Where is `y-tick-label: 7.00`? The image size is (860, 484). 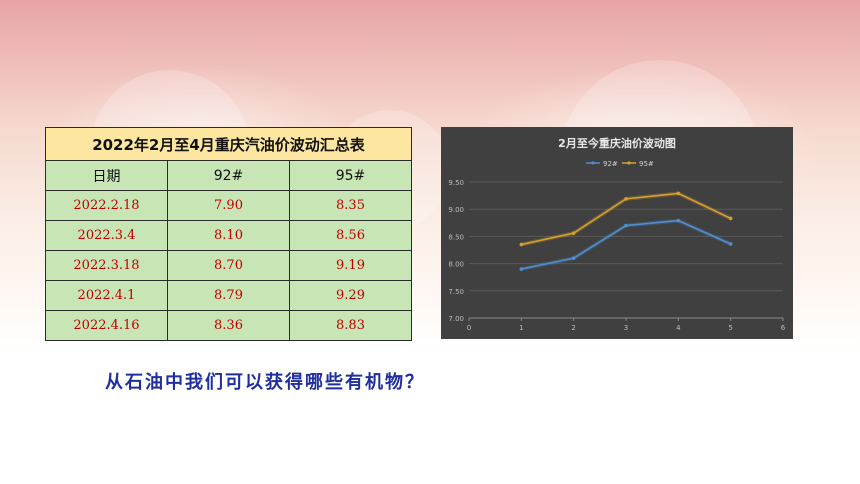 y-tick-label: 7.00 is located at coordinates (456, 319).